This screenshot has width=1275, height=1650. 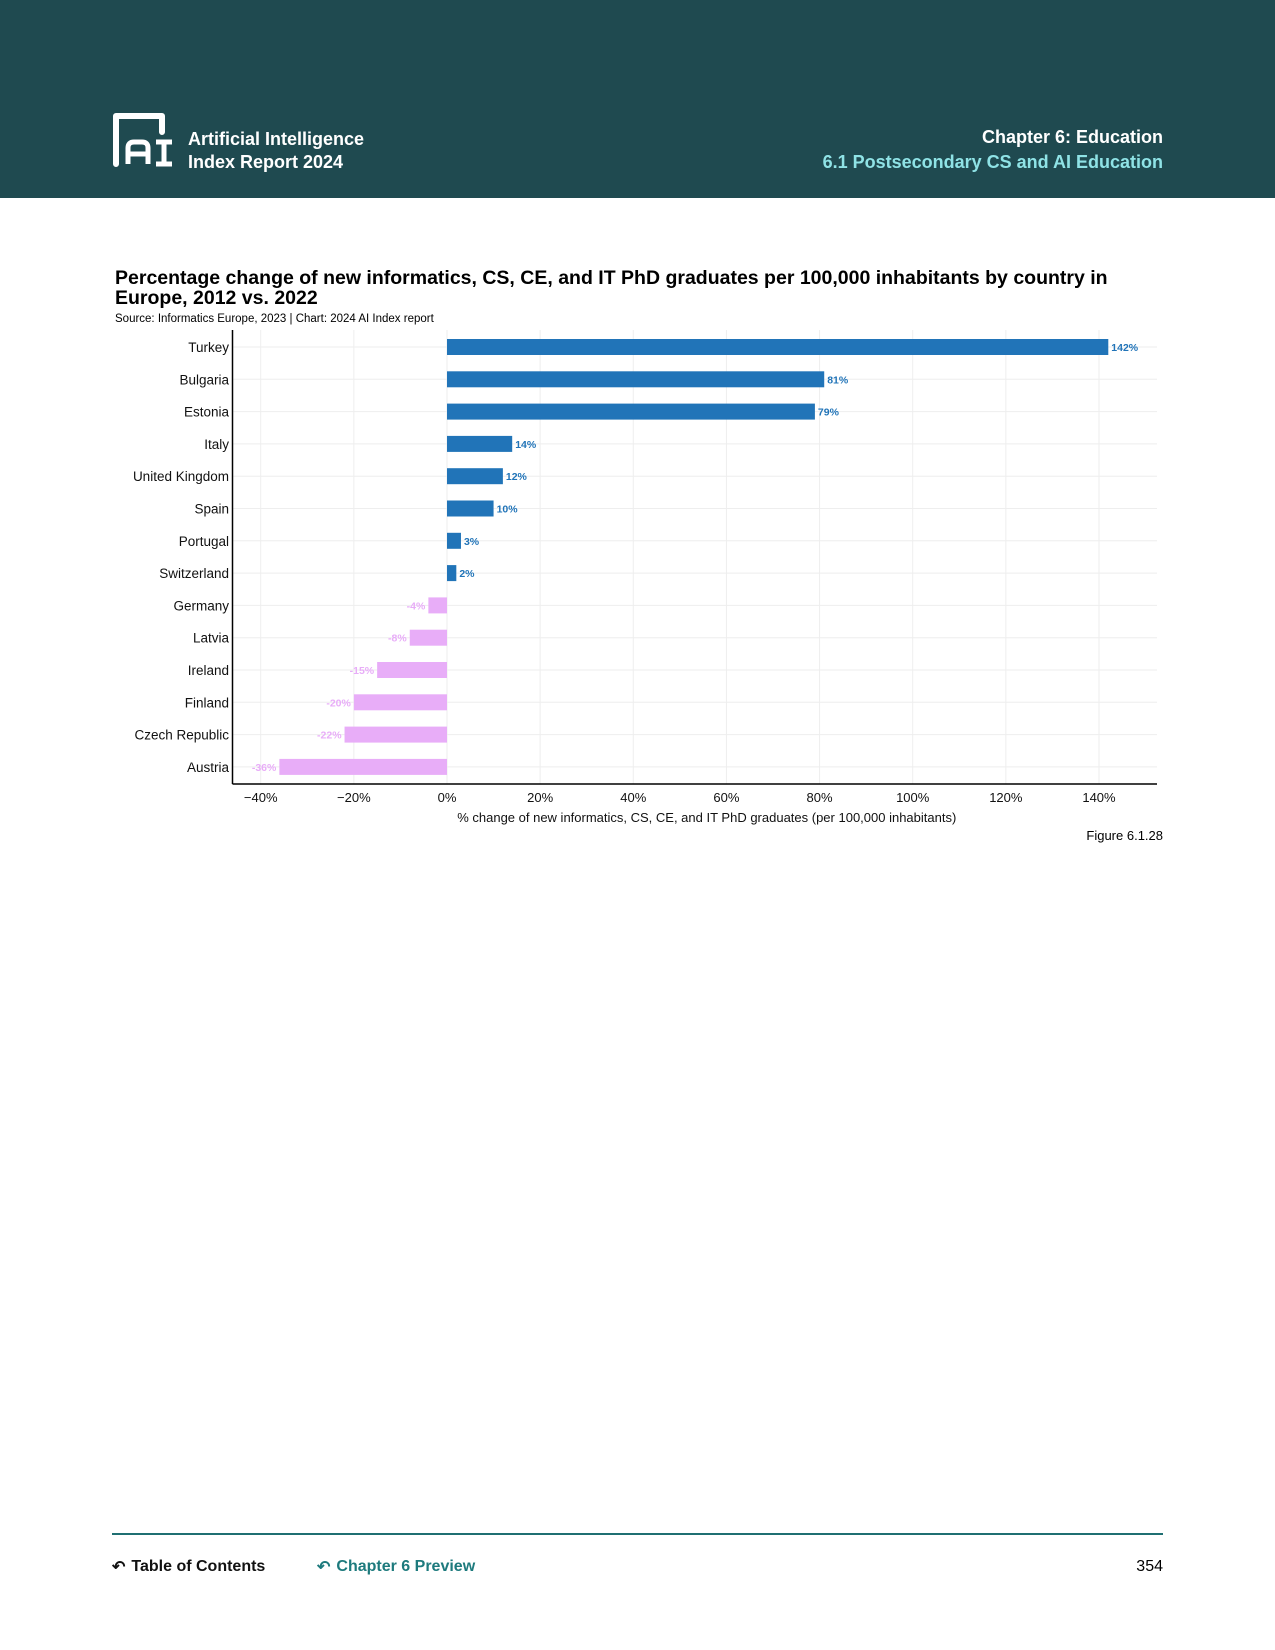 I want to click on y-tick-label: Portugal, so click(x=204, y=541).